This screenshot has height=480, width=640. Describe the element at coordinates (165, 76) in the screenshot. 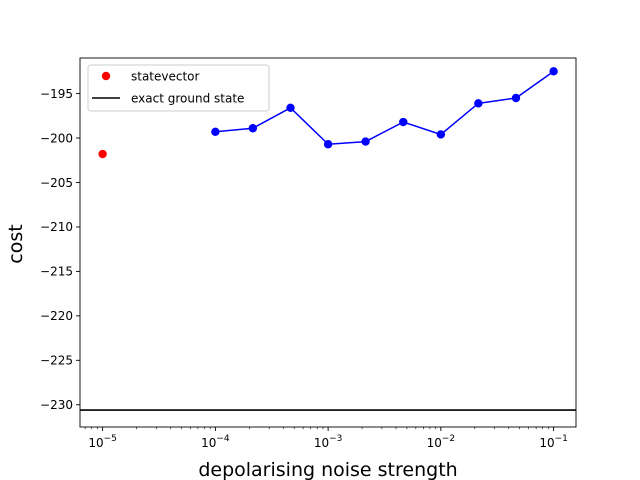

I see `legend-label-0: statevector` at that location.